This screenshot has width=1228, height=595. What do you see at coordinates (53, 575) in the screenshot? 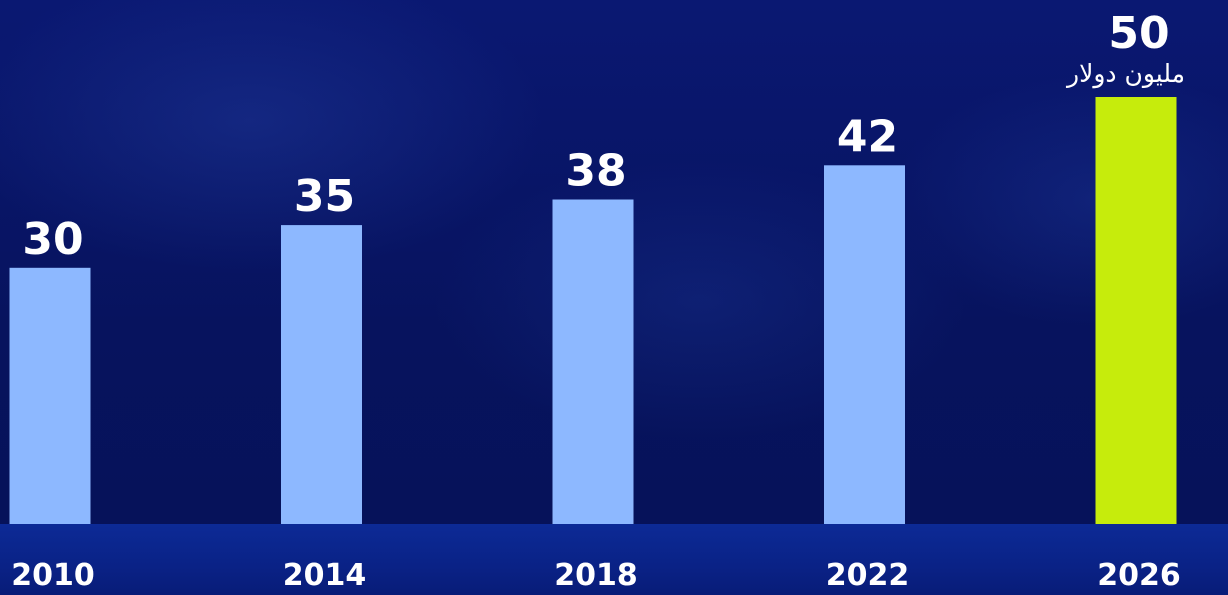
I see `x-tick-label-2010: 2010` at bounding box center [53, 575].